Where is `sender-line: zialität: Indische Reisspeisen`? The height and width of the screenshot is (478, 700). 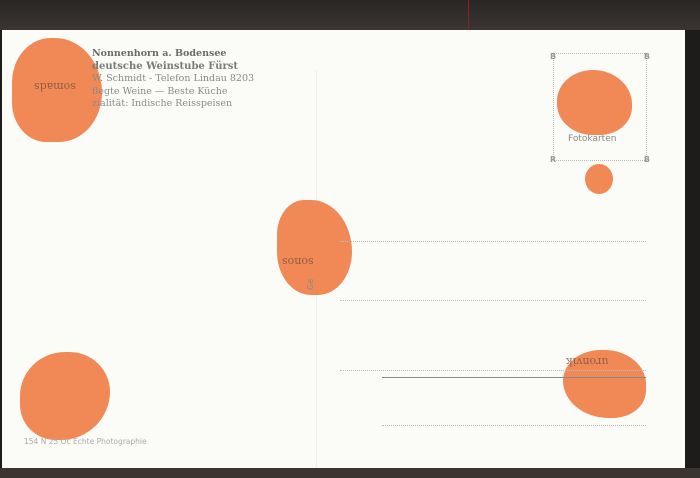 sender-line: zialität: Indische Reisspeisen is located at coordinates (162, 103).